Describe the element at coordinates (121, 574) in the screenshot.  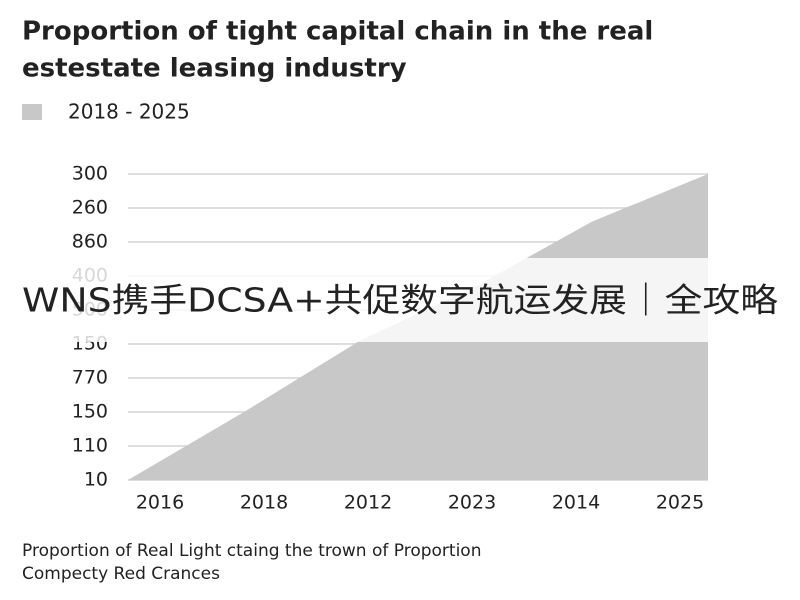
I see `caption: Compecty Red Crances` at that location.